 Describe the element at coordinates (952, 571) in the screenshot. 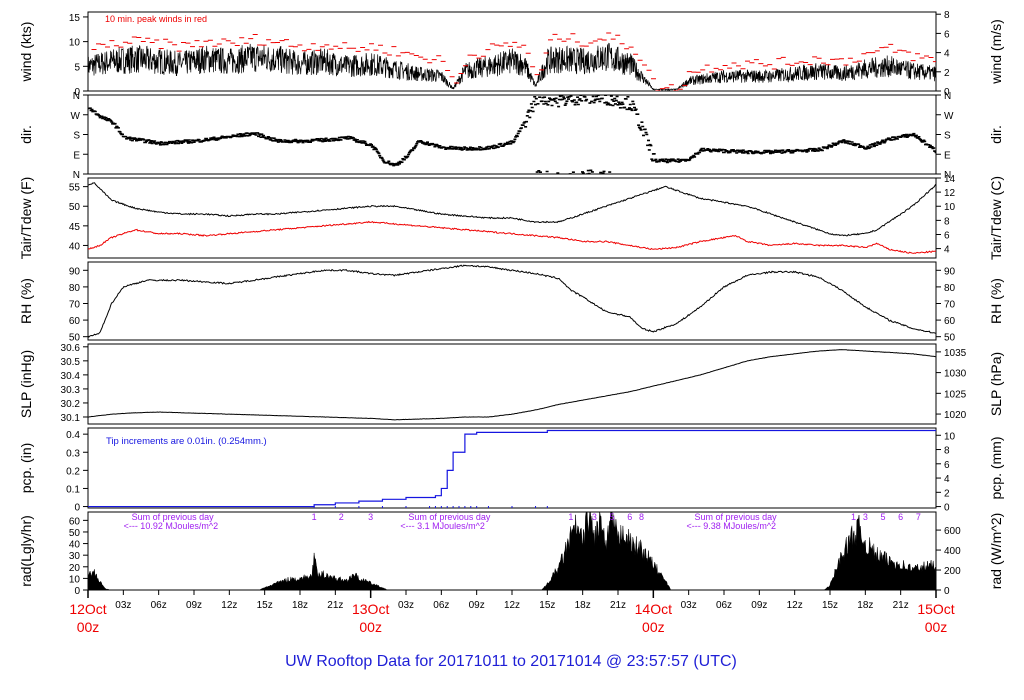

I see `right-tick-label: 200` at that location.